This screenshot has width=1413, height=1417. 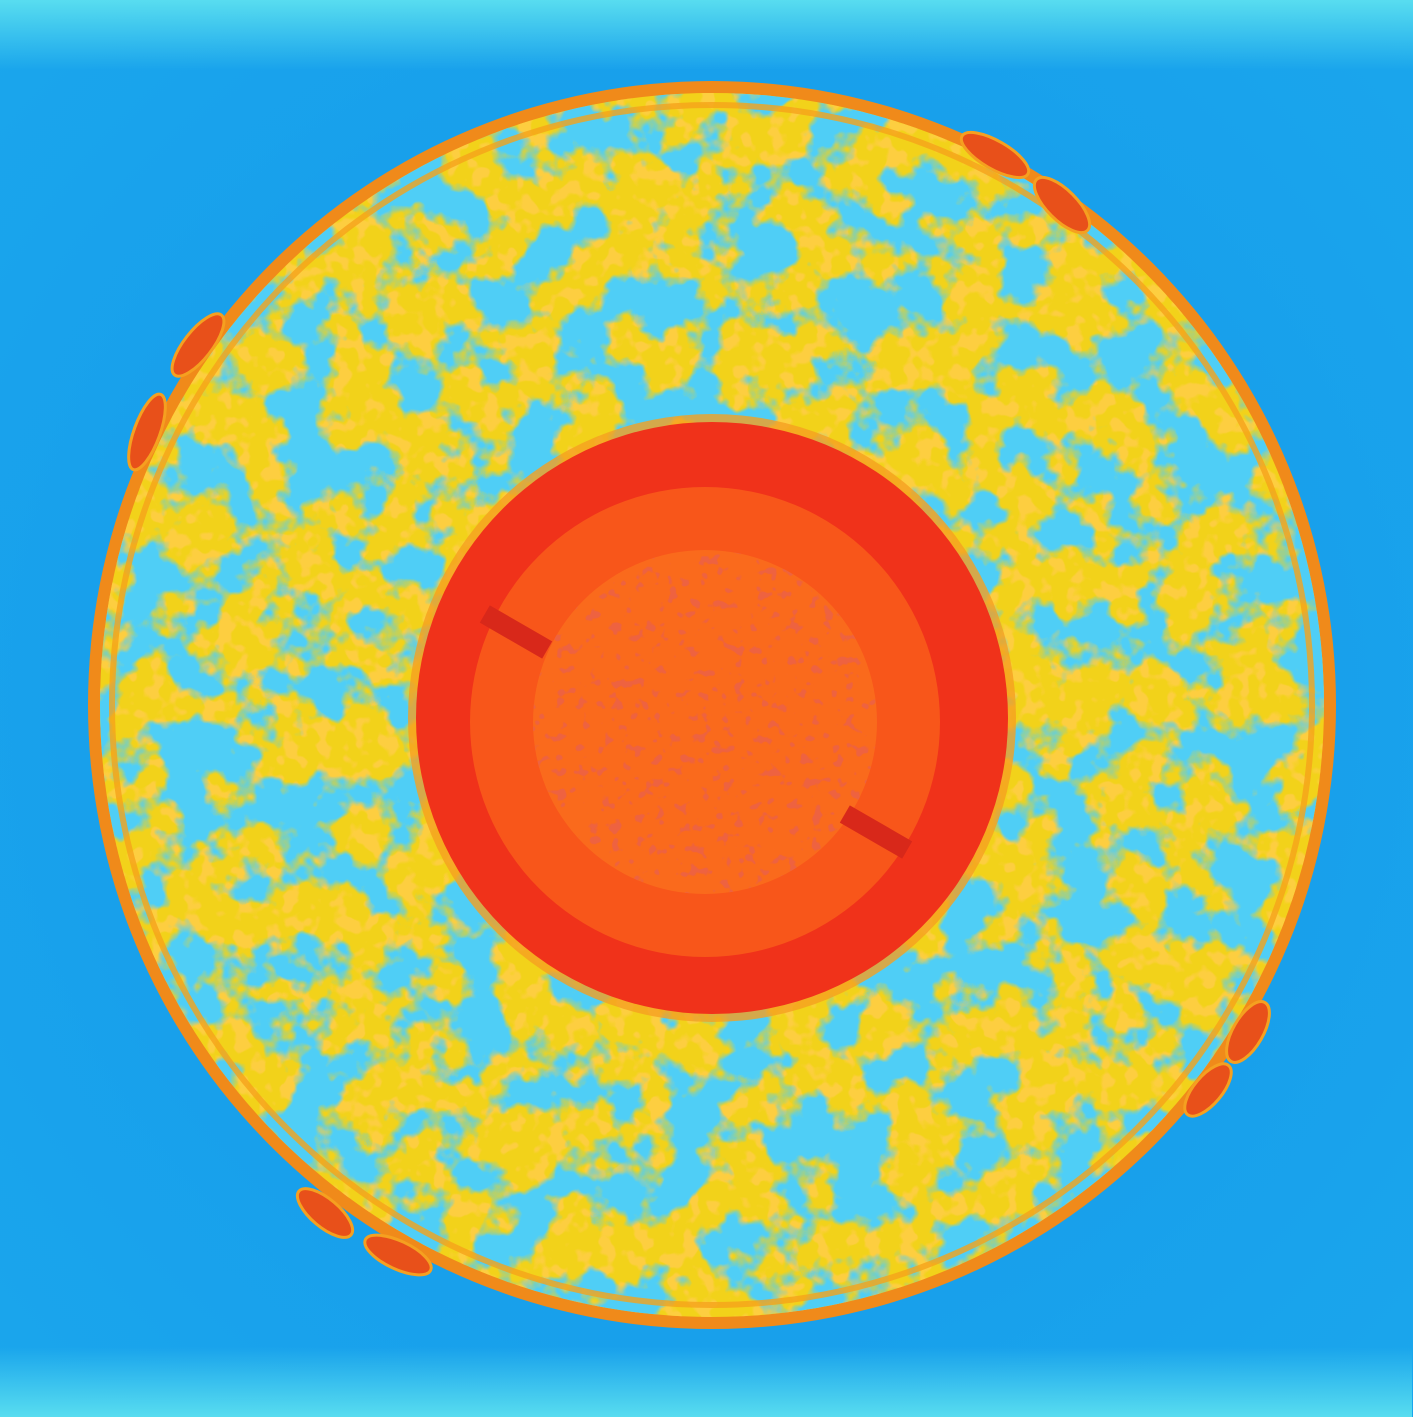 I want to click on core-specks, so click(x=705, y=722).